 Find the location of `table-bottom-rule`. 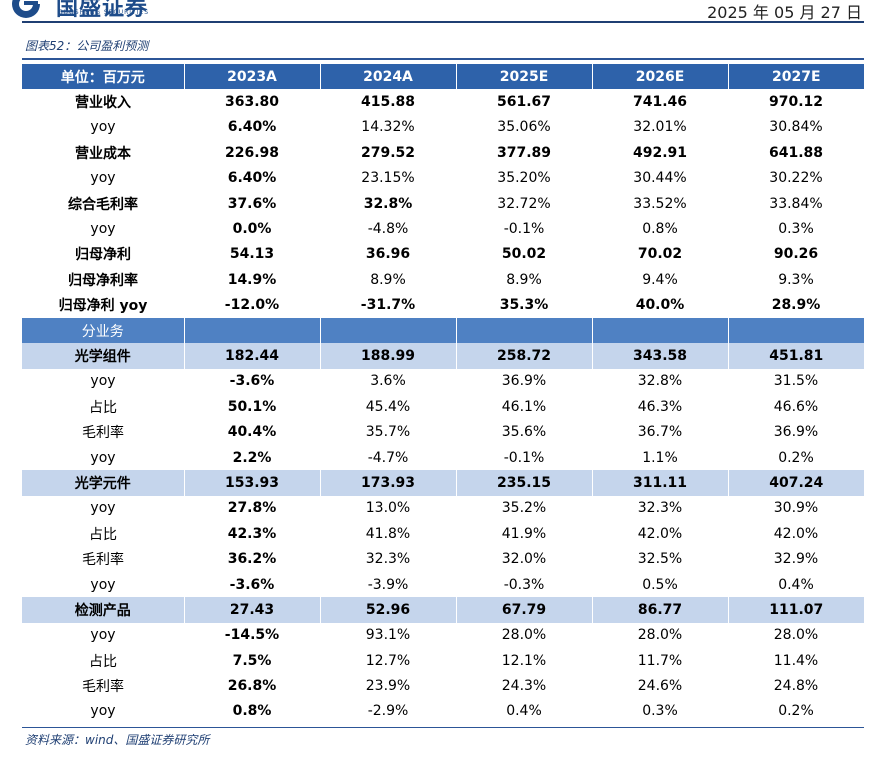

table-bottom-rule is located at coordinates (443, 727).